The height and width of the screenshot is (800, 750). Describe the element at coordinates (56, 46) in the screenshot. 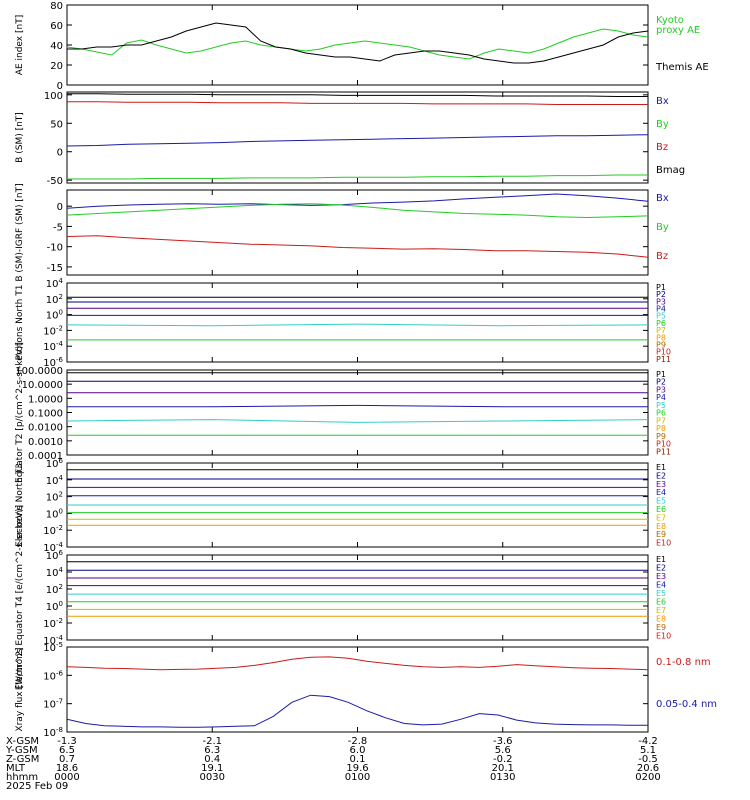

I see `y-tick-label: 40` at that location.